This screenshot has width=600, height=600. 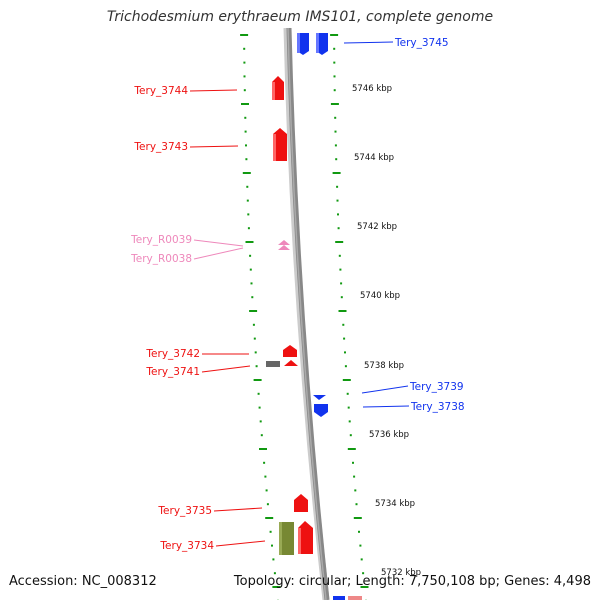 What do you see at coordinates (380, 296) in the screenshot?
I see `tick-label-5740: 5740 kbp` at bounding box center [380, 296].